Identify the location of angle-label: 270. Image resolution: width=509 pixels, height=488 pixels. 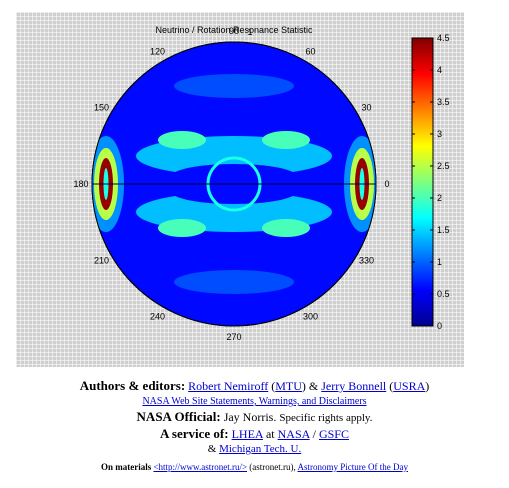
(233, 337).